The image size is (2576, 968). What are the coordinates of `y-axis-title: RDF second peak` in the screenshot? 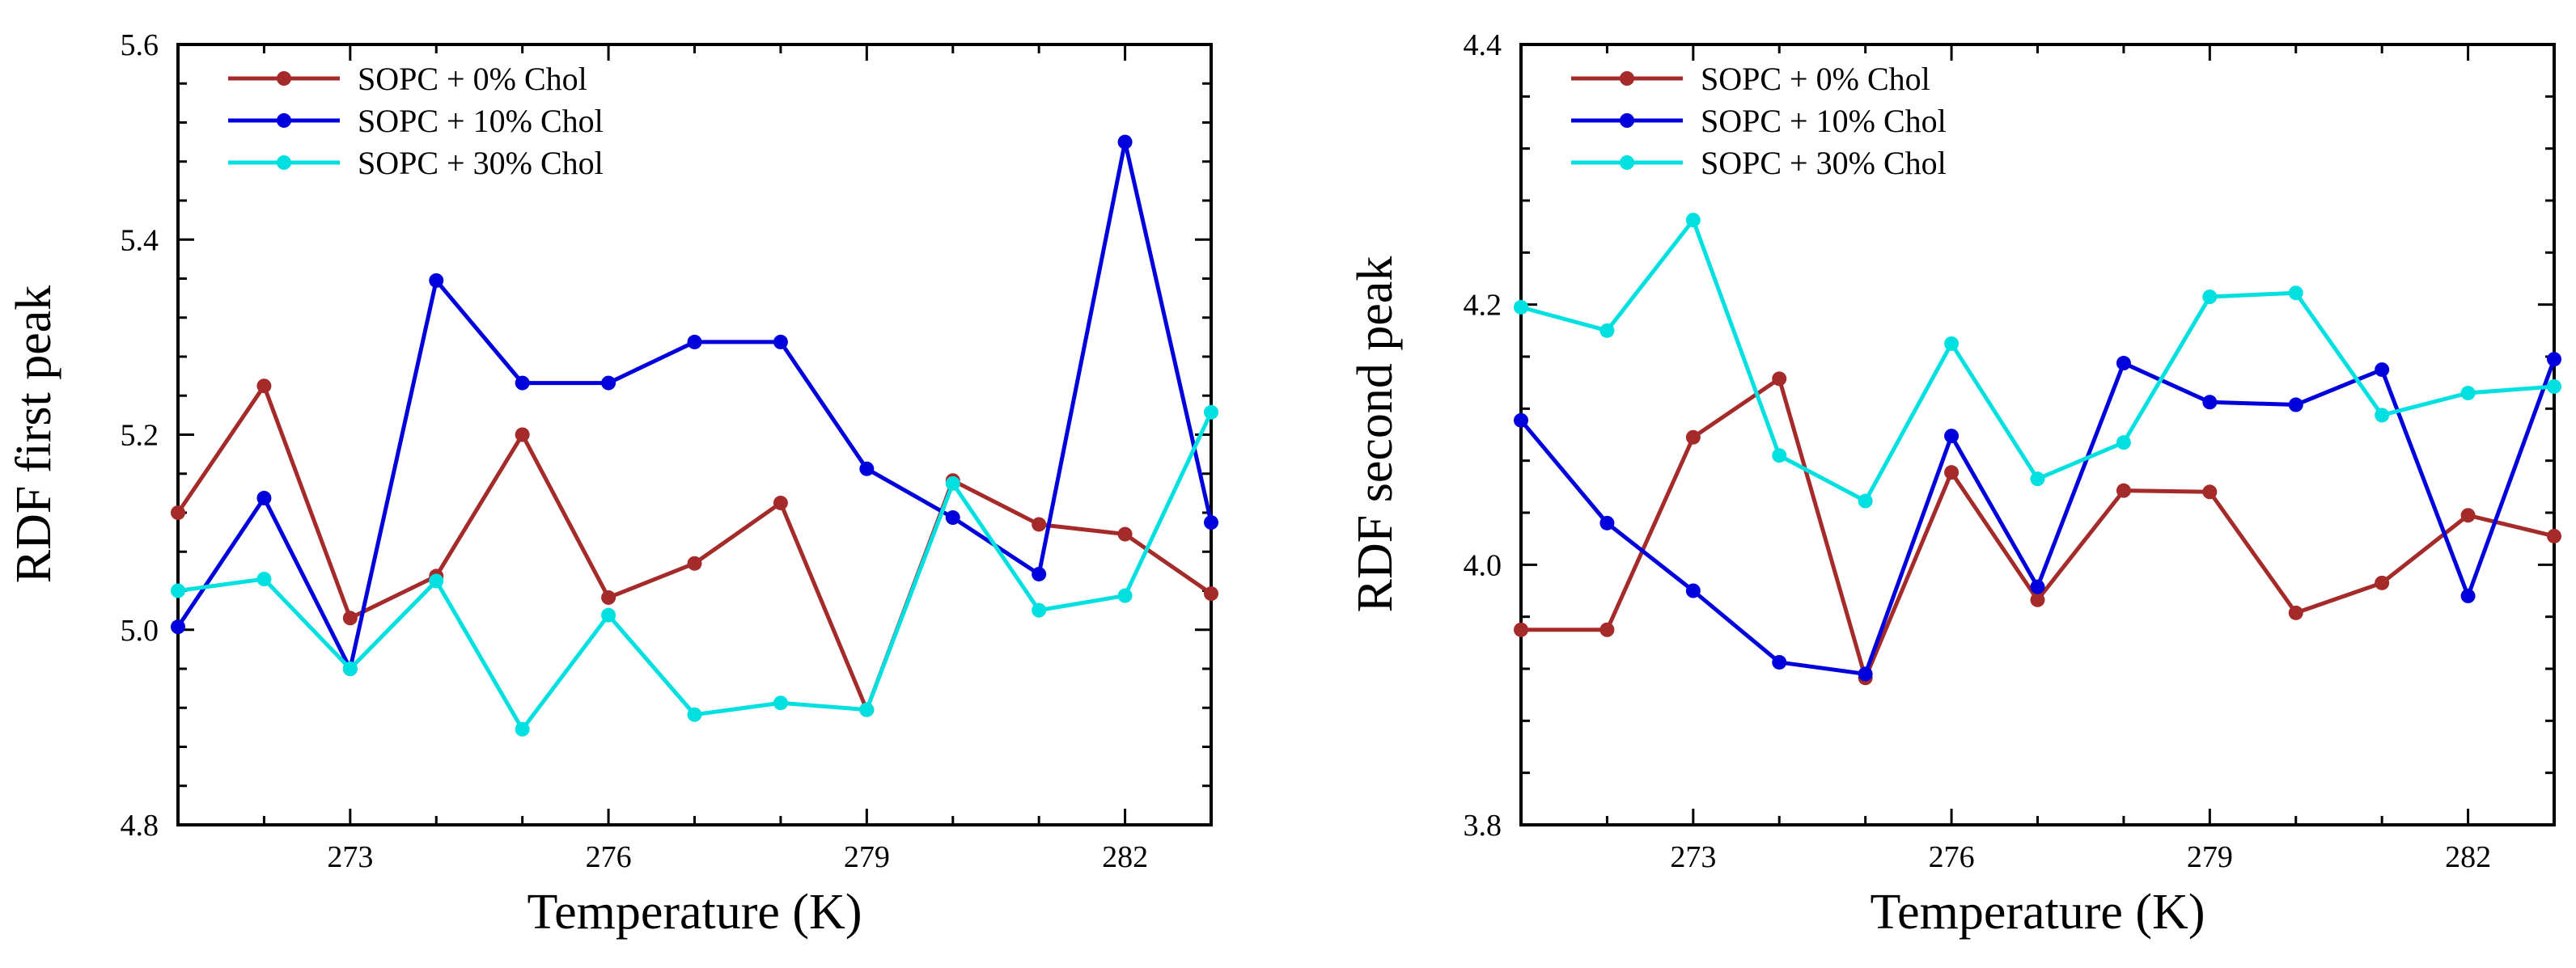 It's located at (1375, 434).